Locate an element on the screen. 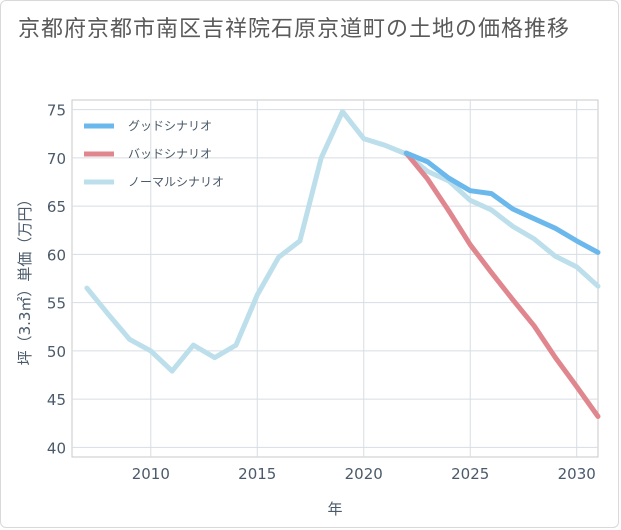 This screenshot has width=621, height=530. x-tick-label: 2015 is located at coordinates (257, 474).